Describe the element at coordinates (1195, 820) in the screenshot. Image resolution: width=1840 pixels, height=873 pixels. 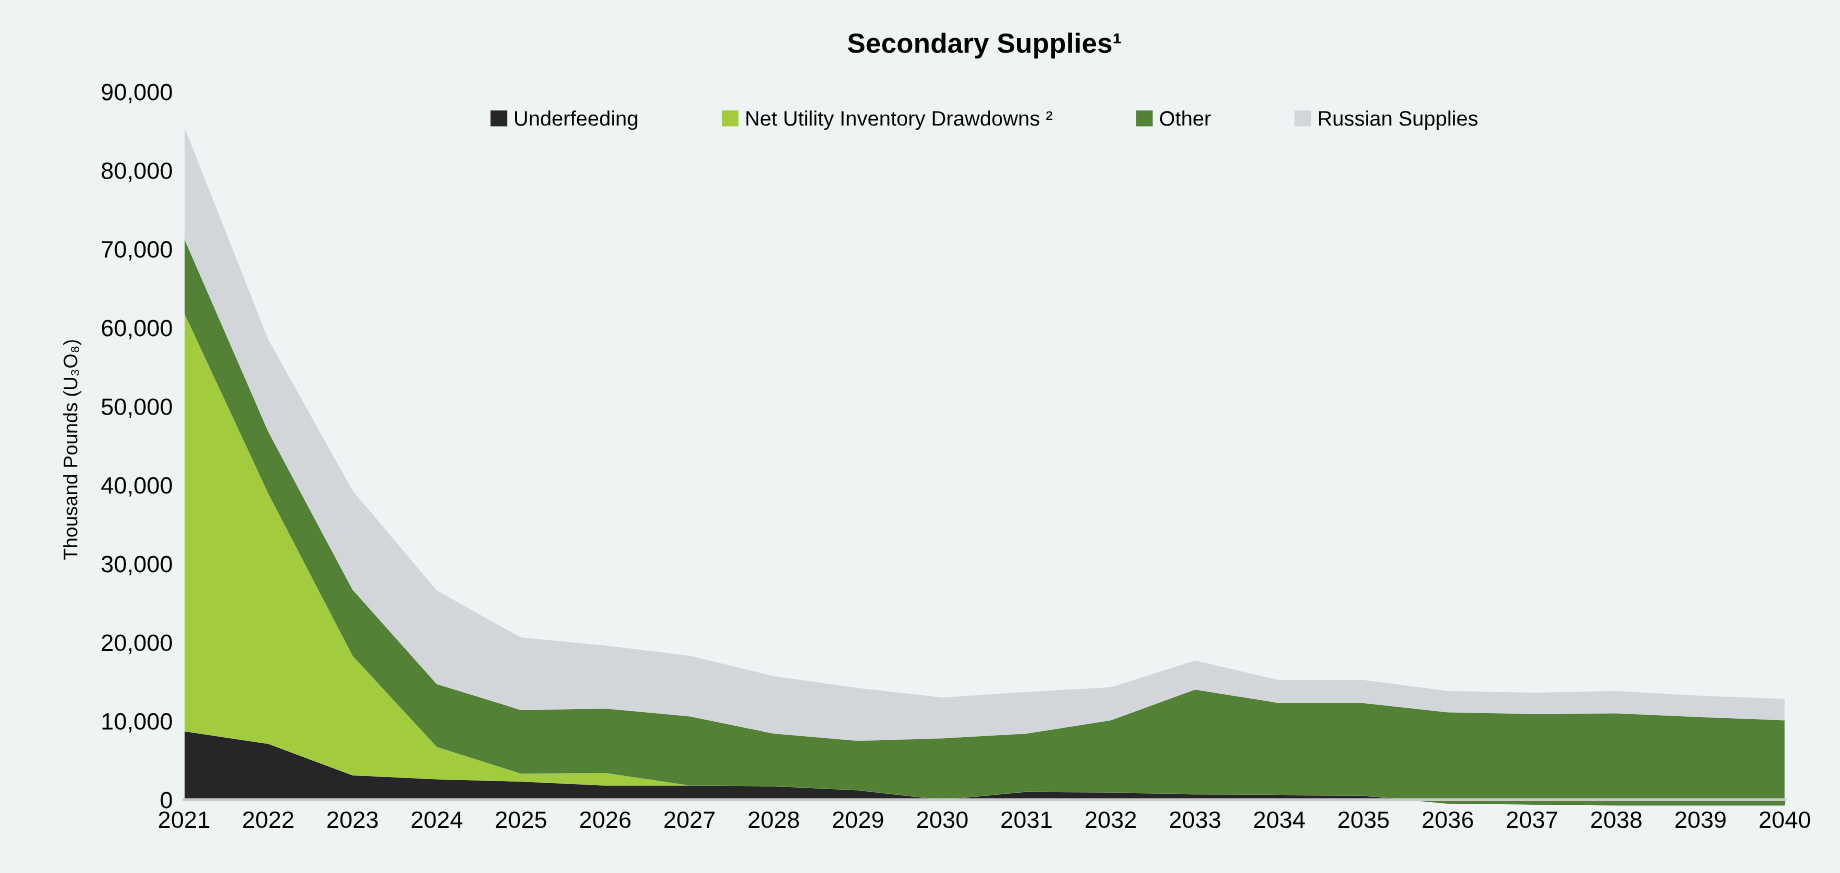
I see `x-tick-label: 2033` at that location.